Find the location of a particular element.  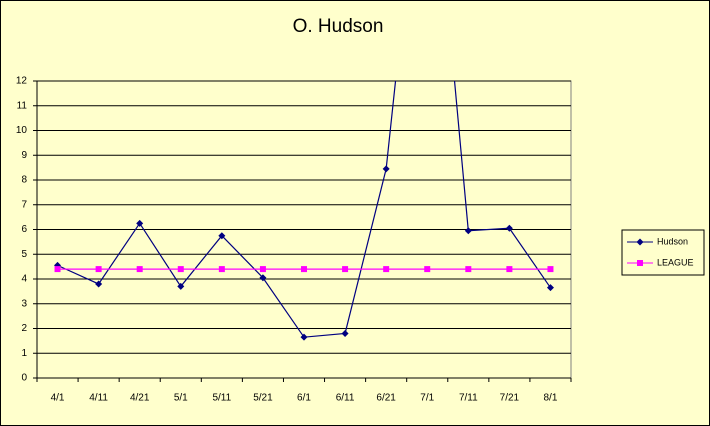

y-tick-label: 11 is located at coordinates (22, 105).